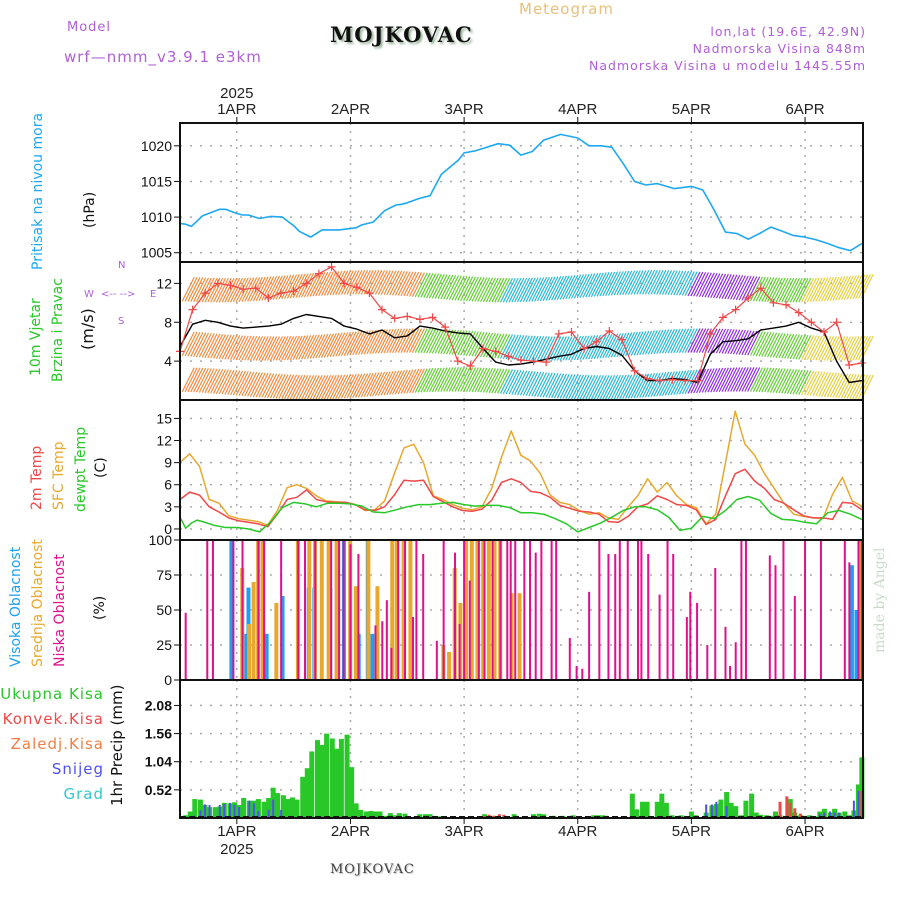 This screenshot has width=900, height=900. Describe the element at coordinates (779, 48) in the screenshot. I see `elevation-label: Nadmorska Visina 848m` at that location.